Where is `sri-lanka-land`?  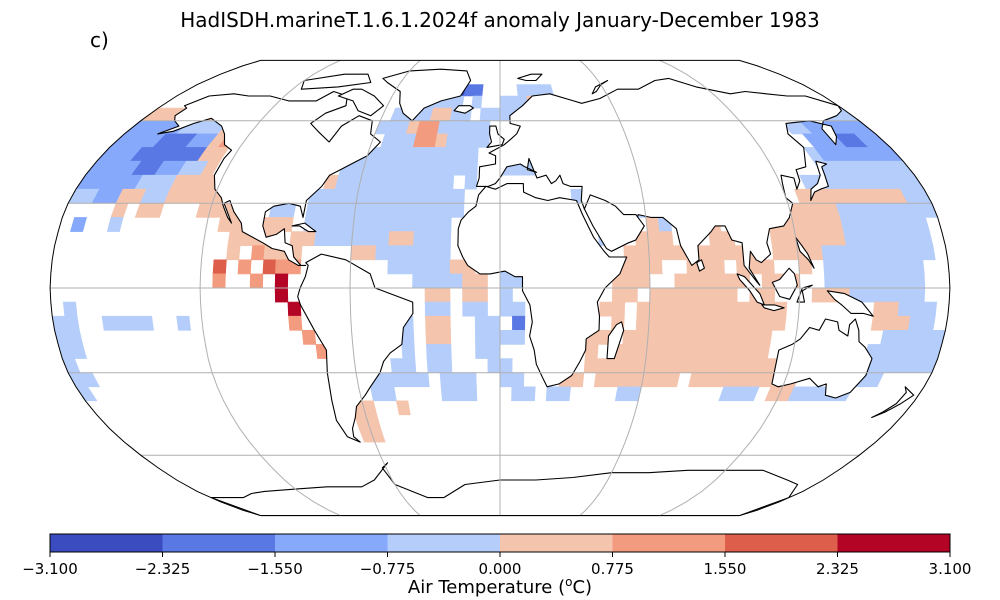
sri-lanka-land is located at coordinates (700, 265).